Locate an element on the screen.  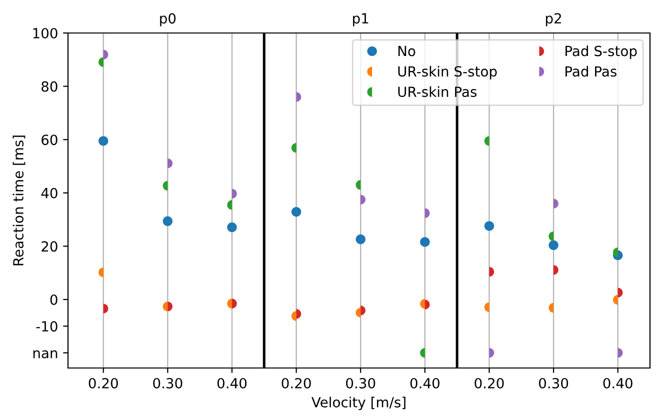
y-tick-label: 20 is located at coordinates (50, 246).